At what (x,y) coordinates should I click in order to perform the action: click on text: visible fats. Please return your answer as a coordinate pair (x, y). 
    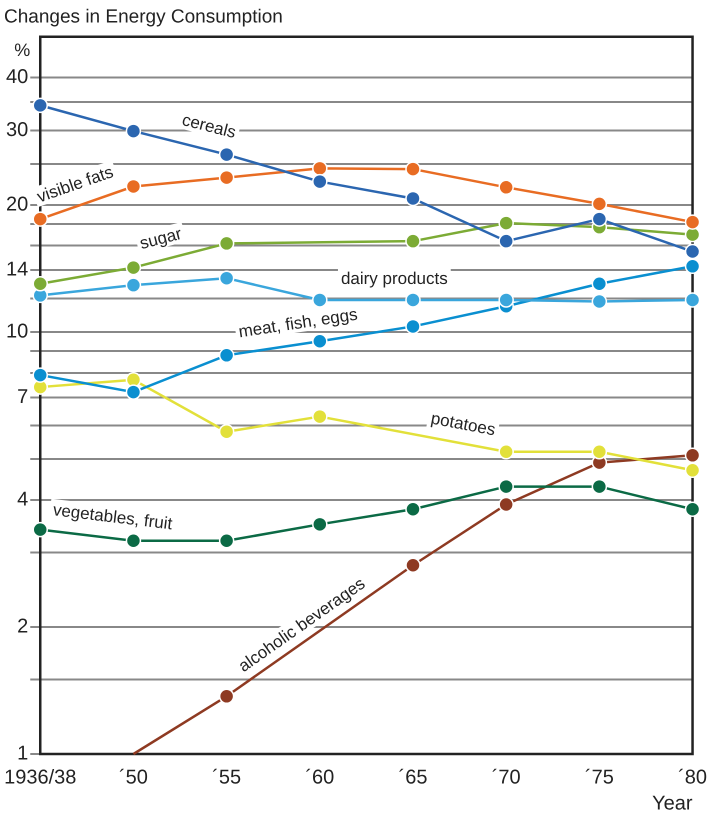
    Looking at the image, I should click on (75, 184).